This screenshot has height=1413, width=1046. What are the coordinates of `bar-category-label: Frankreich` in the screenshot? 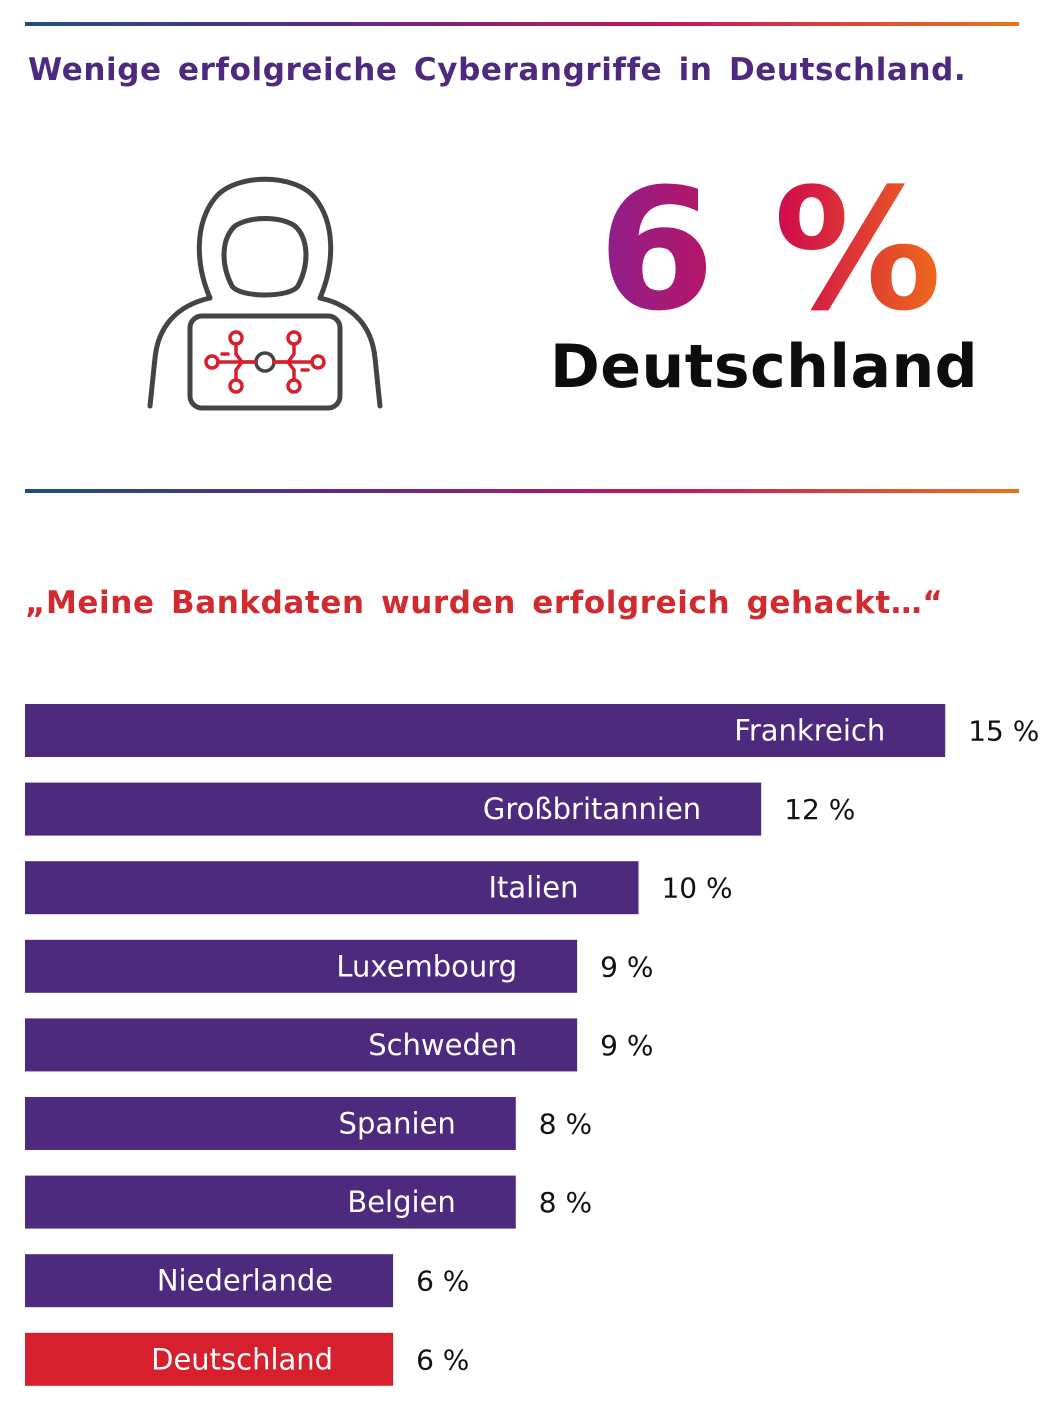 It's located at (809, 731).